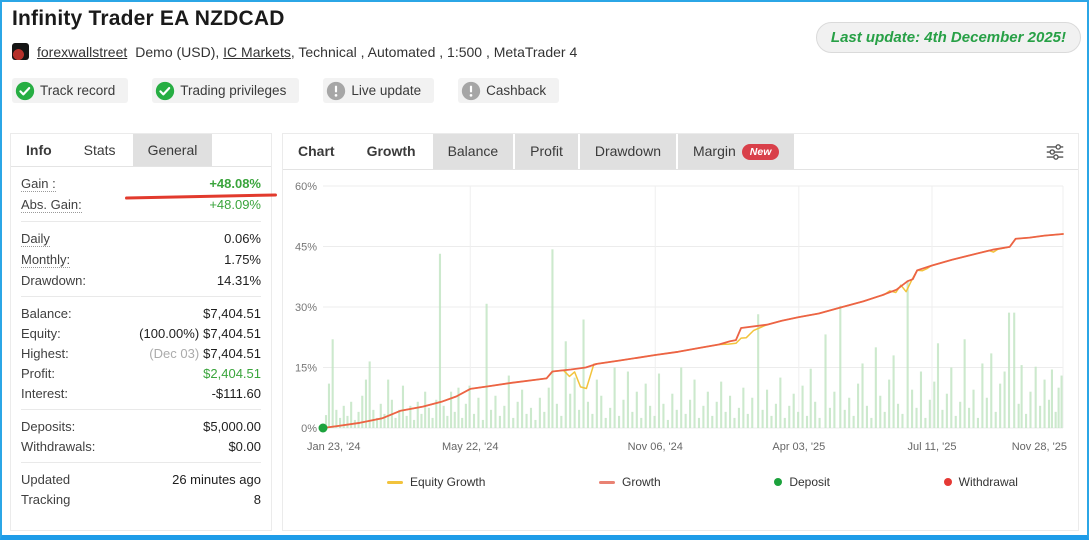 The height and width of the screenshot is (540, 1089). I want to click on tab-chart: Chart, so click(316, 151).